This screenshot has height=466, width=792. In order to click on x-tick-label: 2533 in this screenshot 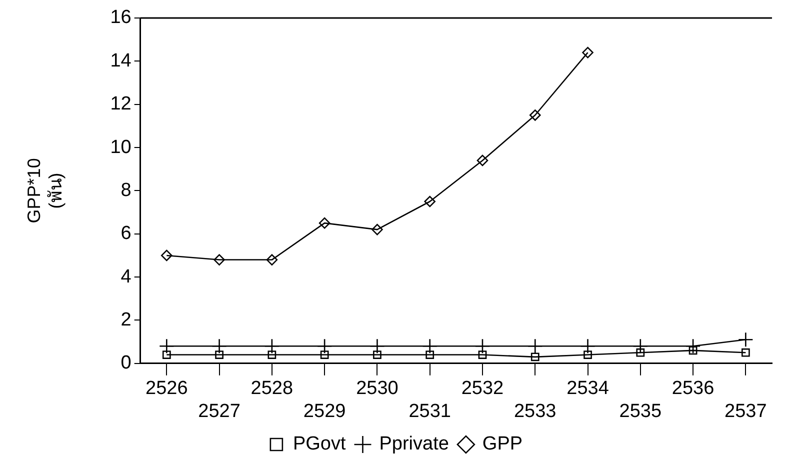, I will do `click(535, 411)`.